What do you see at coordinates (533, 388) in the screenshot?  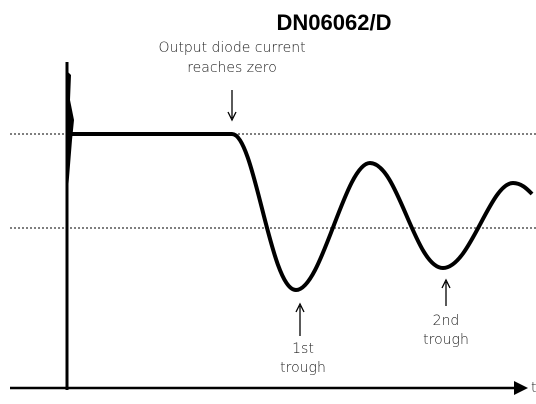 I see `x-axis-label: t` at bounding box center [533, 388].